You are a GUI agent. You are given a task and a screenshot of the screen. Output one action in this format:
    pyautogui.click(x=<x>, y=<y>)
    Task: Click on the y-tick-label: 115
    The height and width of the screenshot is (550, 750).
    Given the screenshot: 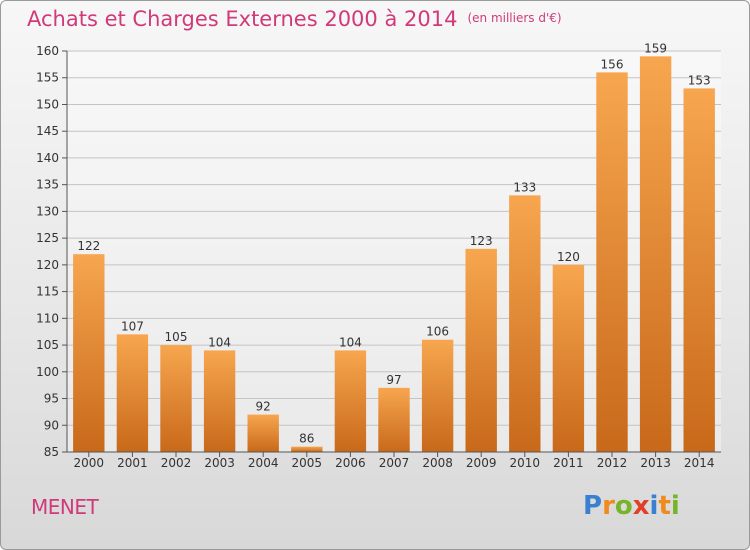 What is the action you would take?
    pyautogui.click(x=47, y=292)
    